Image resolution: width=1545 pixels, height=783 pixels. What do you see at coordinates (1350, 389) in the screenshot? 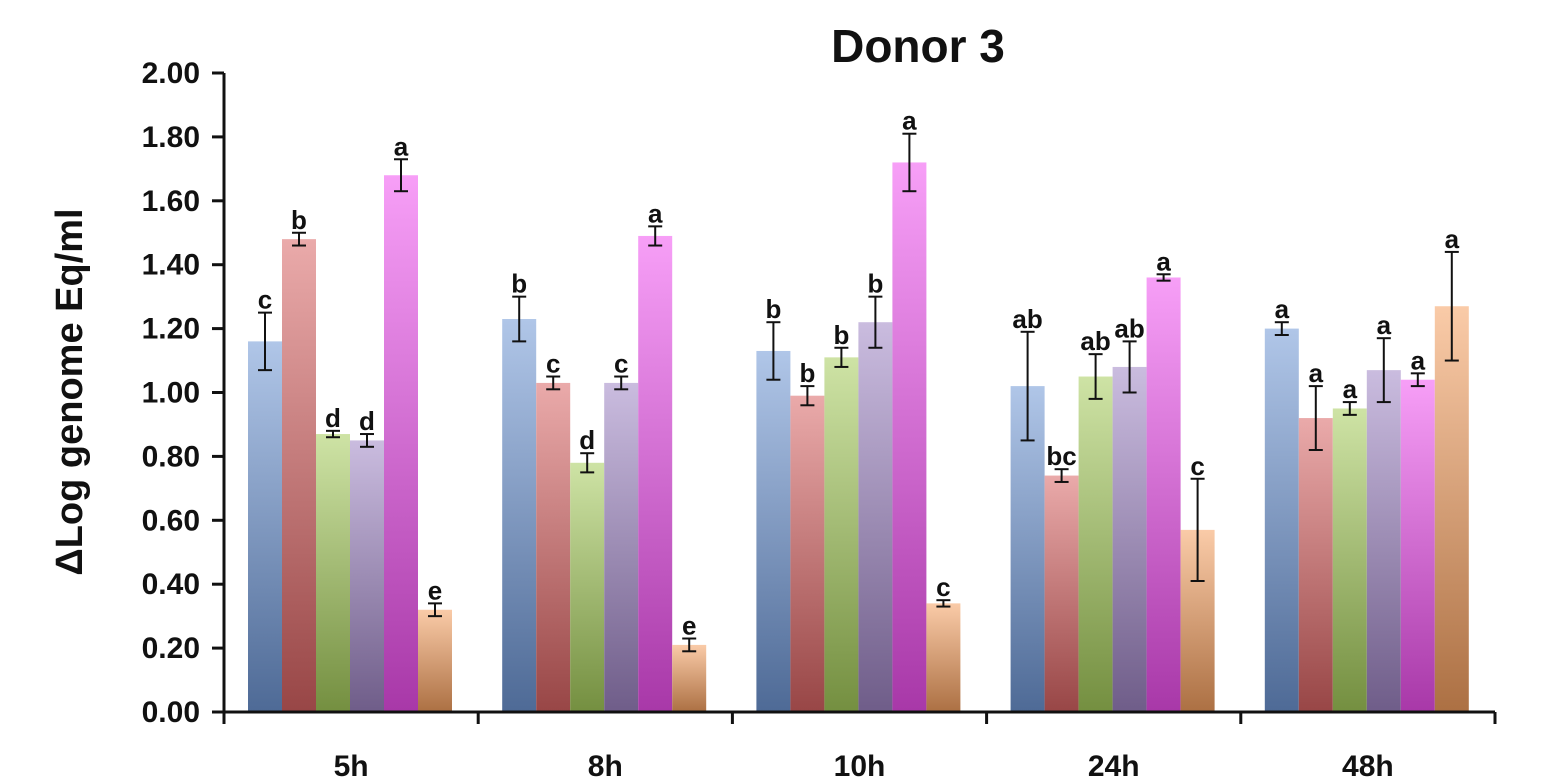
I see `sig-label-48h-s3: a` at bounding box center [1350, 389].